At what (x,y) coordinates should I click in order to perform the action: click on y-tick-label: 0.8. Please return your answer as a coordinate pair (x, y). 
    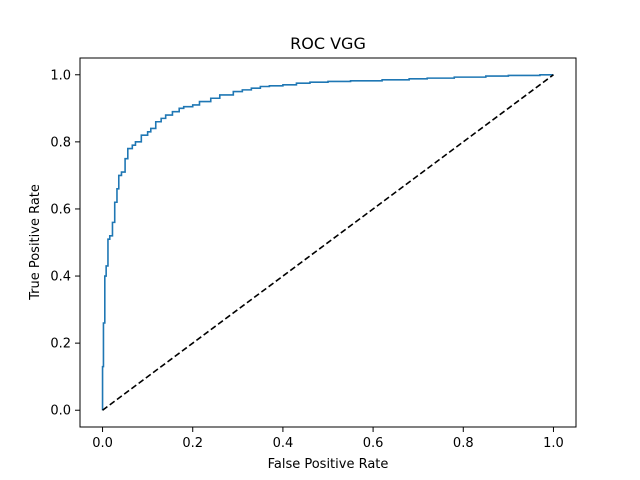
    Looking at the image, I should click on (60, 142).